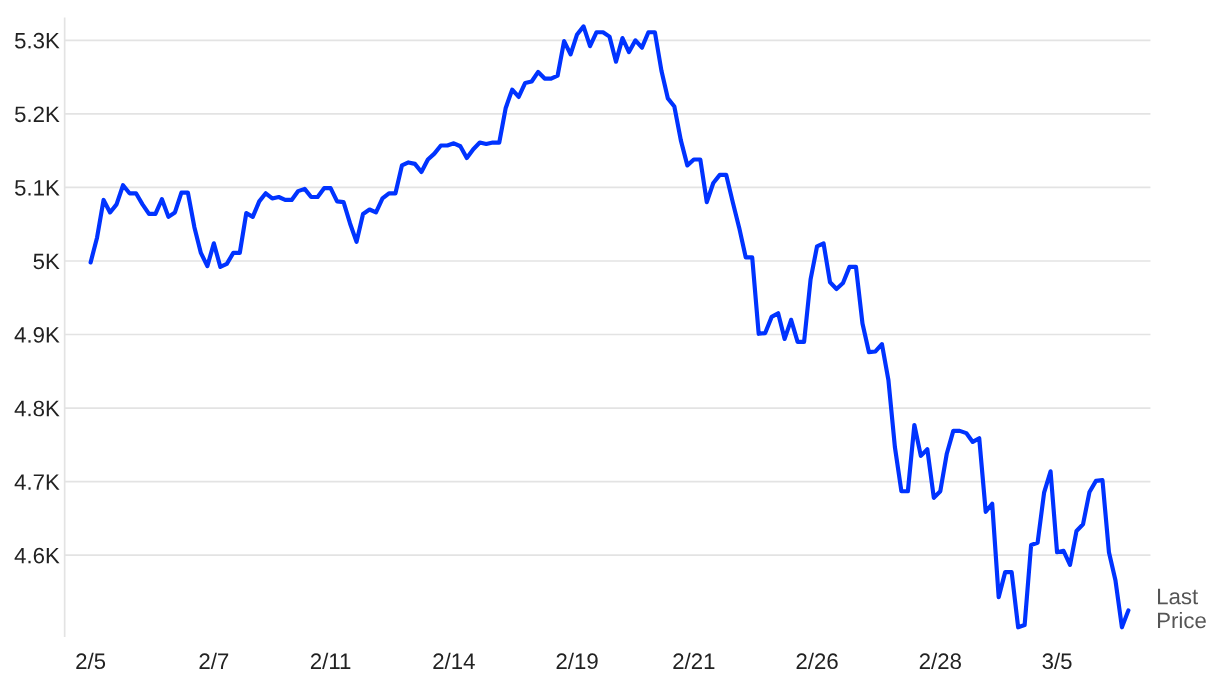  I want to click on x-tick-label: 2/7, so click(214, 661).